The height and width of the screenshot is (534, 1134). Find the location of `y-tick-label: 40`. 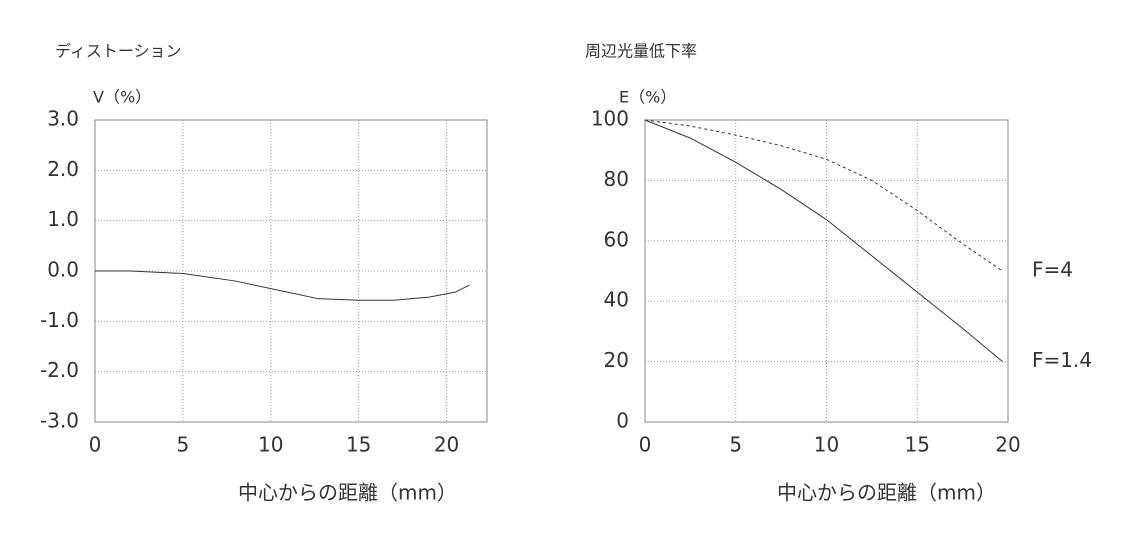

y-tick-label: 40 is located at coordinates (616, 300).